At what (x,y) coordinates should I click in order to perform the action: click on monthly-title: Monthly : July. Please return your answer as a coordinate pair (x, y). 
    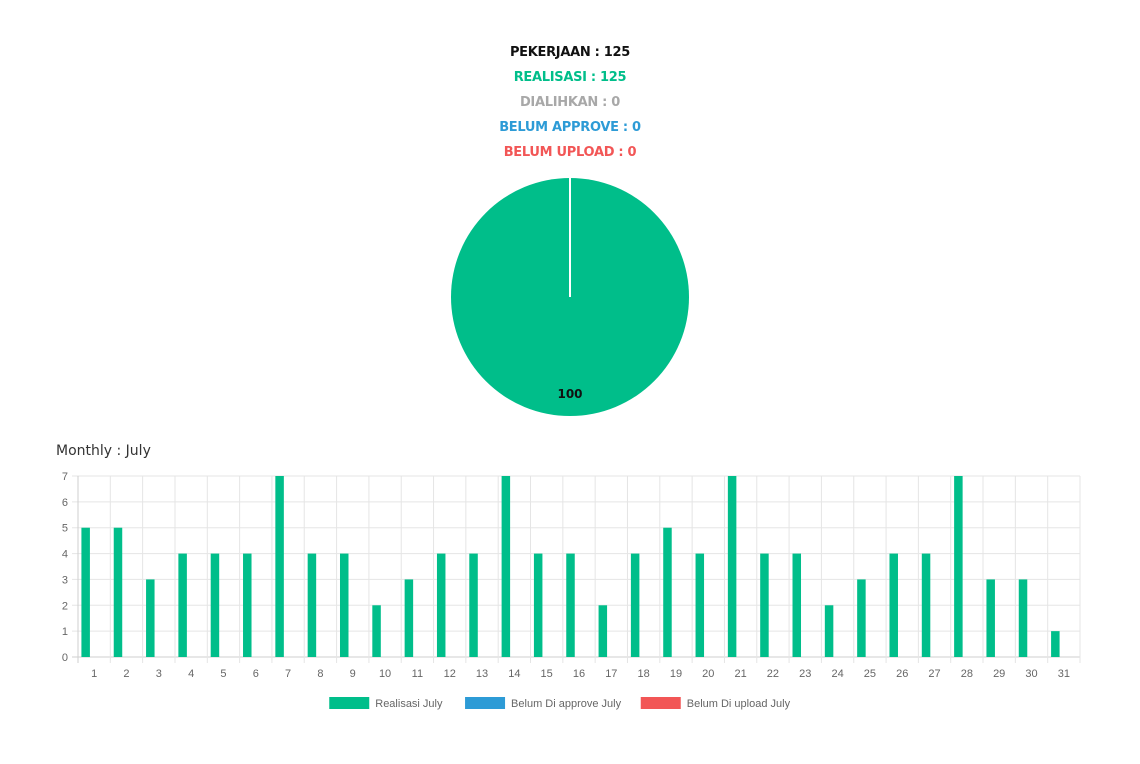
    Looking at the image, I should click on (103, 451).